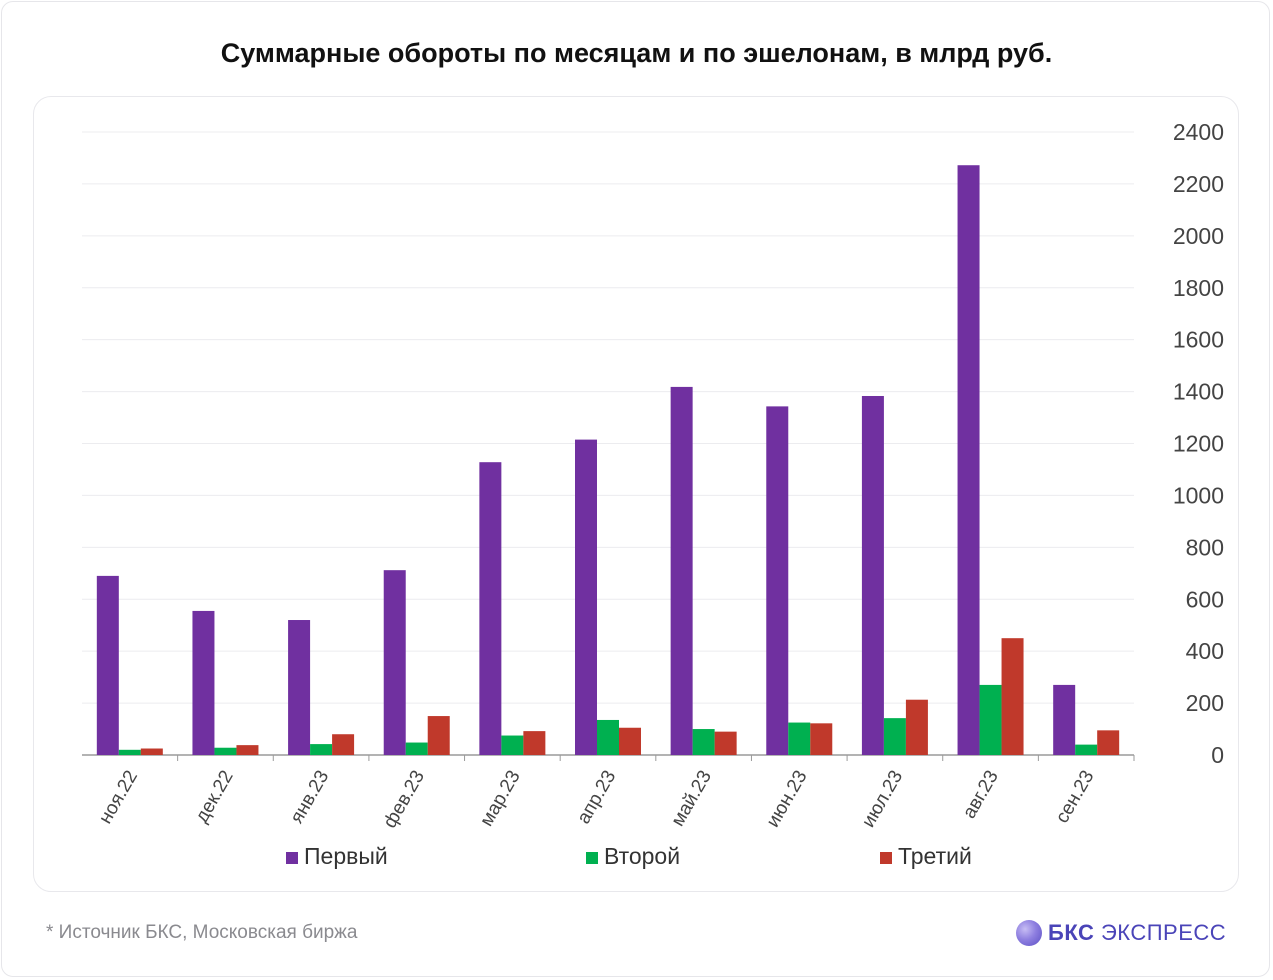  What do you see at coordinates (118, 797) in the screenshot?
I see `x-tick-label: ноя.22` at bounding box center [118, 797].